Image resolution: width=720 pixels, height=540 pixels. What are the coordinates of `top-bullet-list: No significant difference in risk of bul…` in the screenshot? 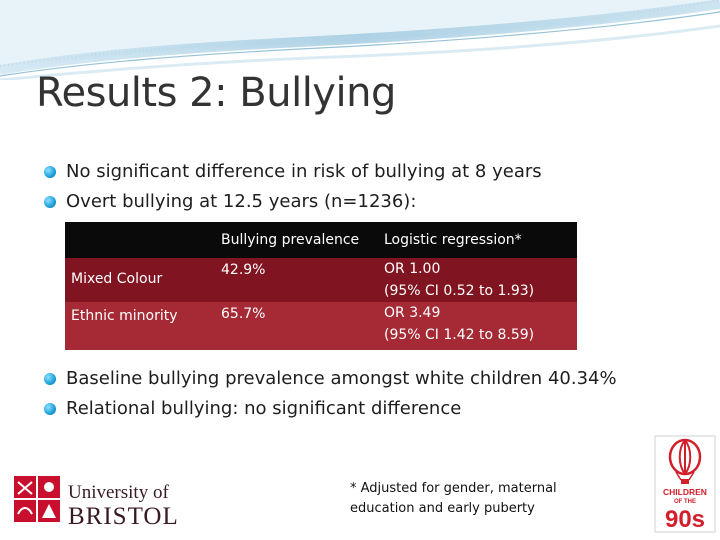 It's located at (374, 187).